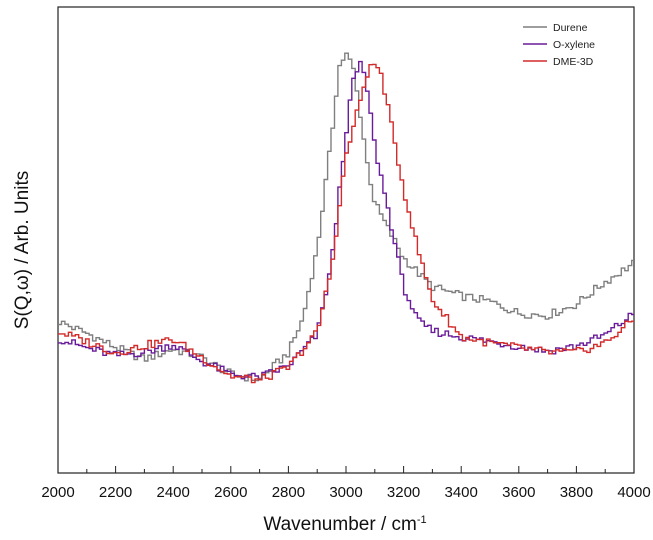 The image size is (653, 540). I want to click on x-axis-label: Wavenumber / cm-1, so click(344, 524).